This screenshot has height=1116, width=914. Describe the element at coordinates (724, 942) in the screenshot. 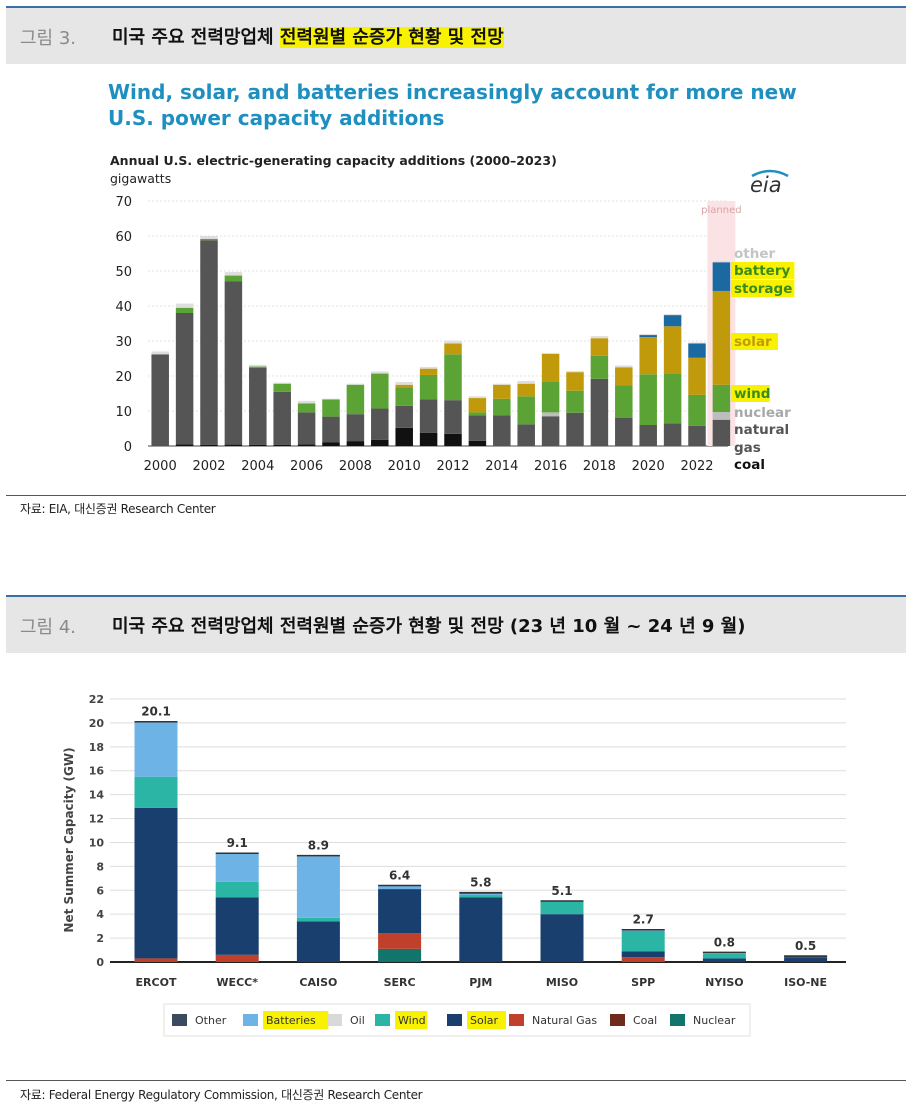

I see `data-label-nyiso: 0.8` at that location.